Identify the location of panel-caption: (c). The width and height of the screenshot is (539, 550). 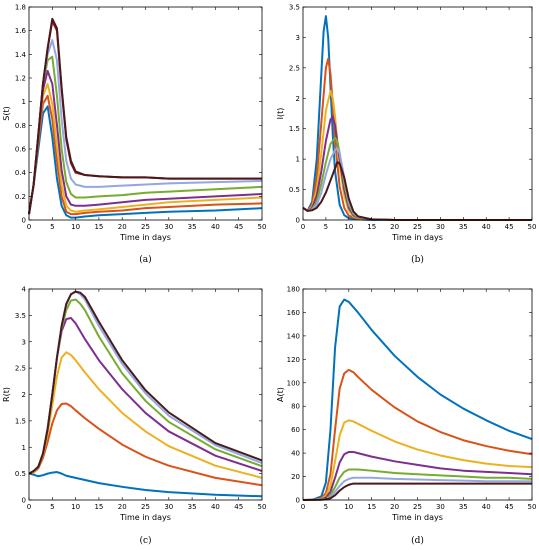
(145, 540).